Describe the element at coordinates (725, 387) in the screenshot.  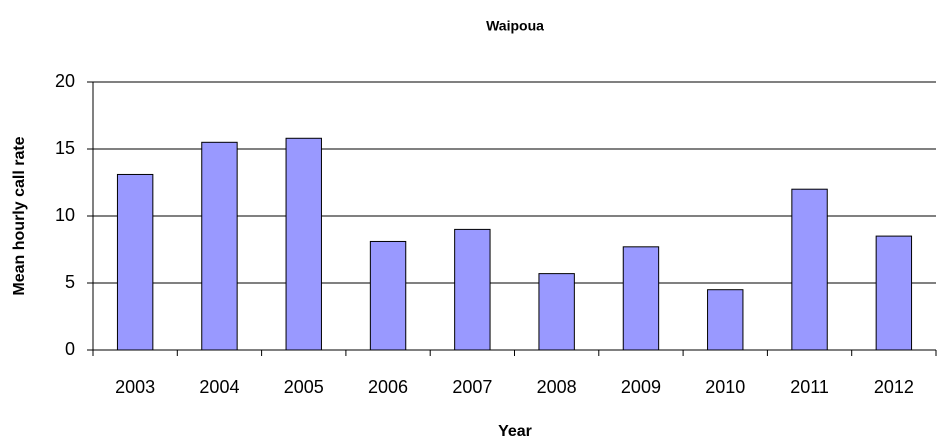
I see `x-tick-label: 2010` at that location.